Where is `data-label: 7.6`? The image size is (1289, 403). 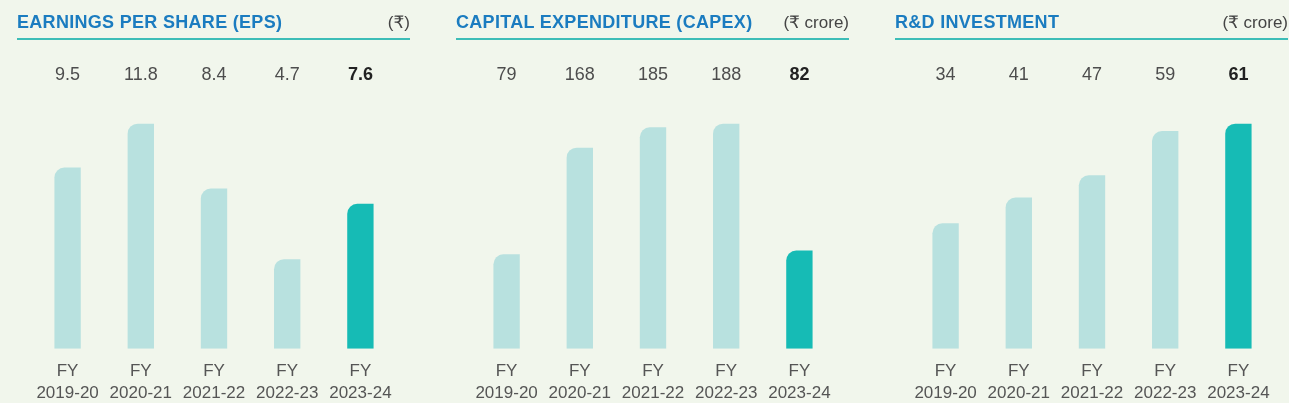
data-label: 7.6 is located at coordinates (360, 73).